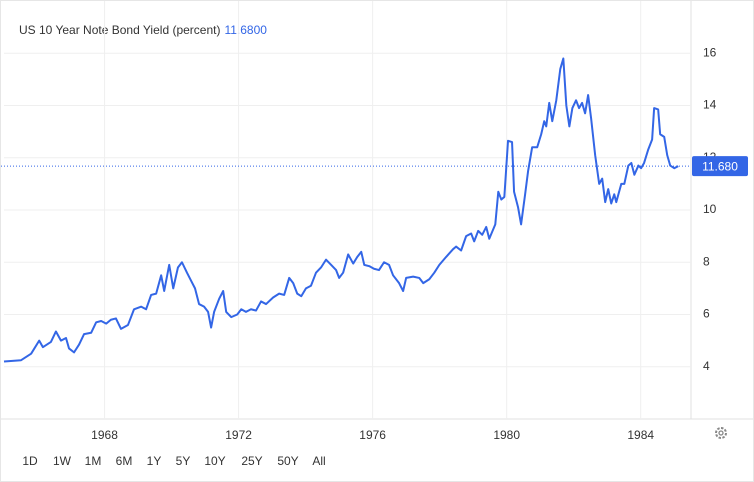 The image size is (754, 482). I want to click on x-tick-label: 1972, so click(238, 435).